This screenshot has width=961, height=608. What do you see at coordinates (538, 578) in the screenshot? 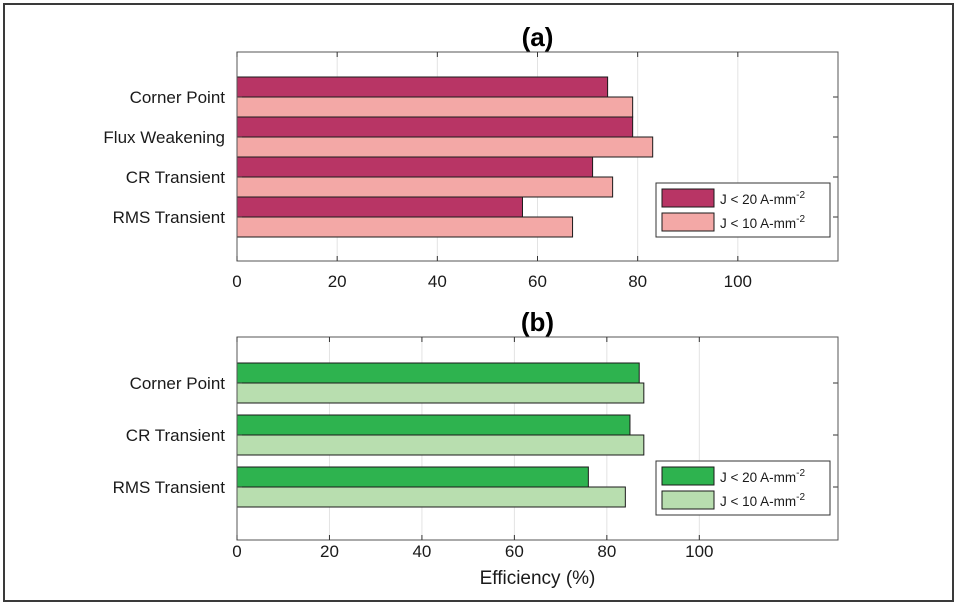
I see `x-axis-label: Efficiency (%)` at bounding box center [538, 578].